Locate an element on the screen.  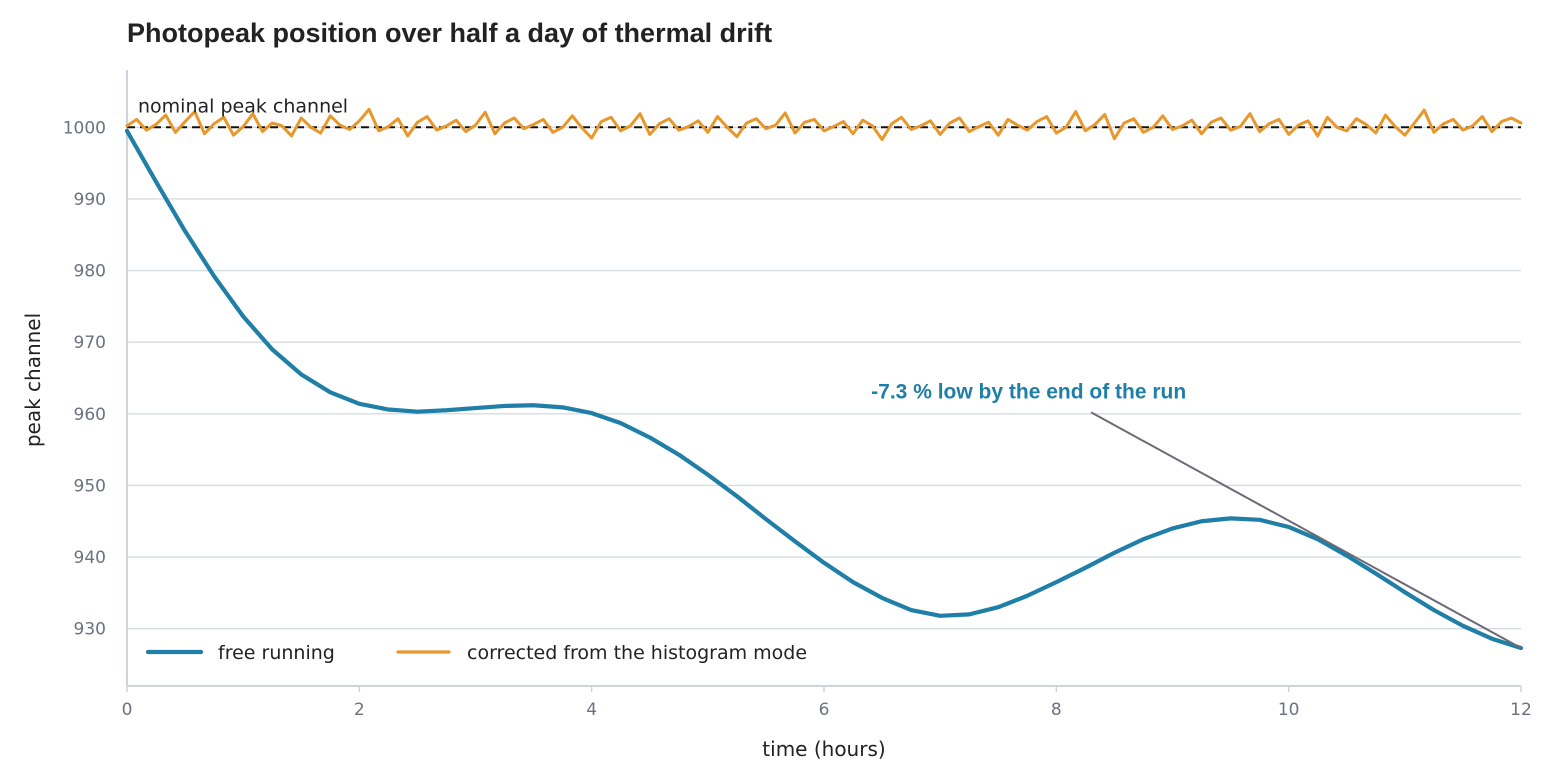
y-tick-label: 950 is located at coordinates (90, 486).